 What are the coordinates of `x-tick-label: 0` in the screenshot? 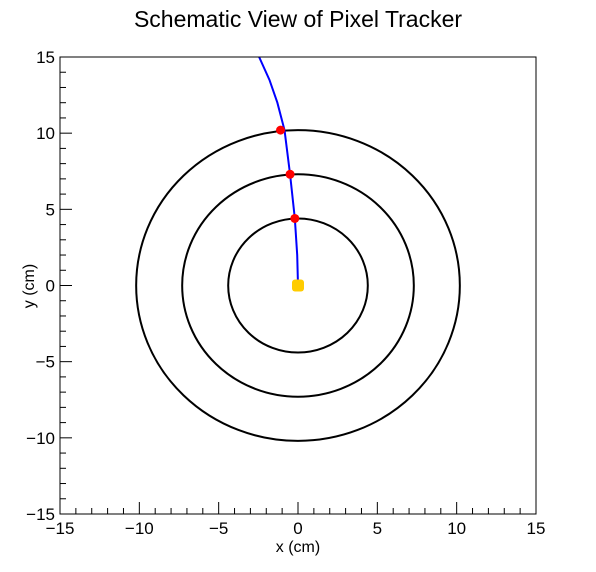 It's located at (297, 528).